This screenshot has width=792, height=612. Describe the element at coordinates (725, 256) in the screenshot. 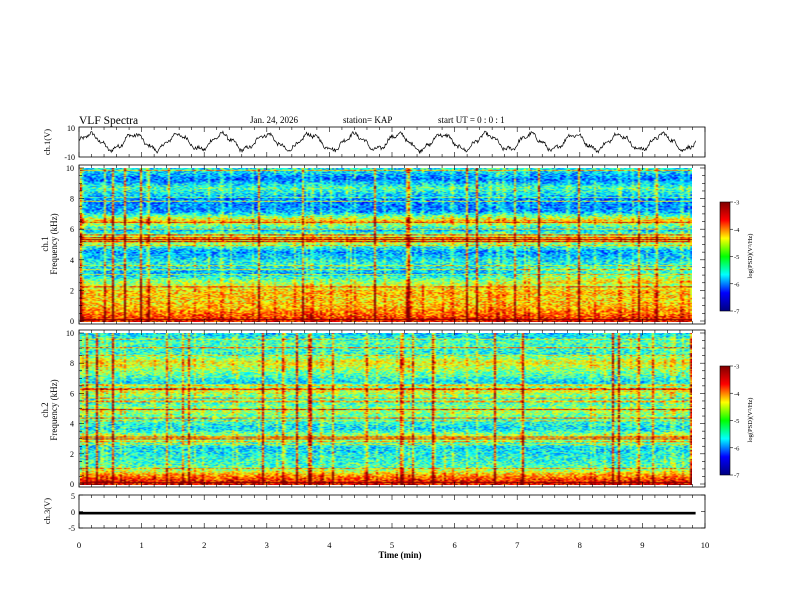

I see `ch1-colorbar-scale` at that location.